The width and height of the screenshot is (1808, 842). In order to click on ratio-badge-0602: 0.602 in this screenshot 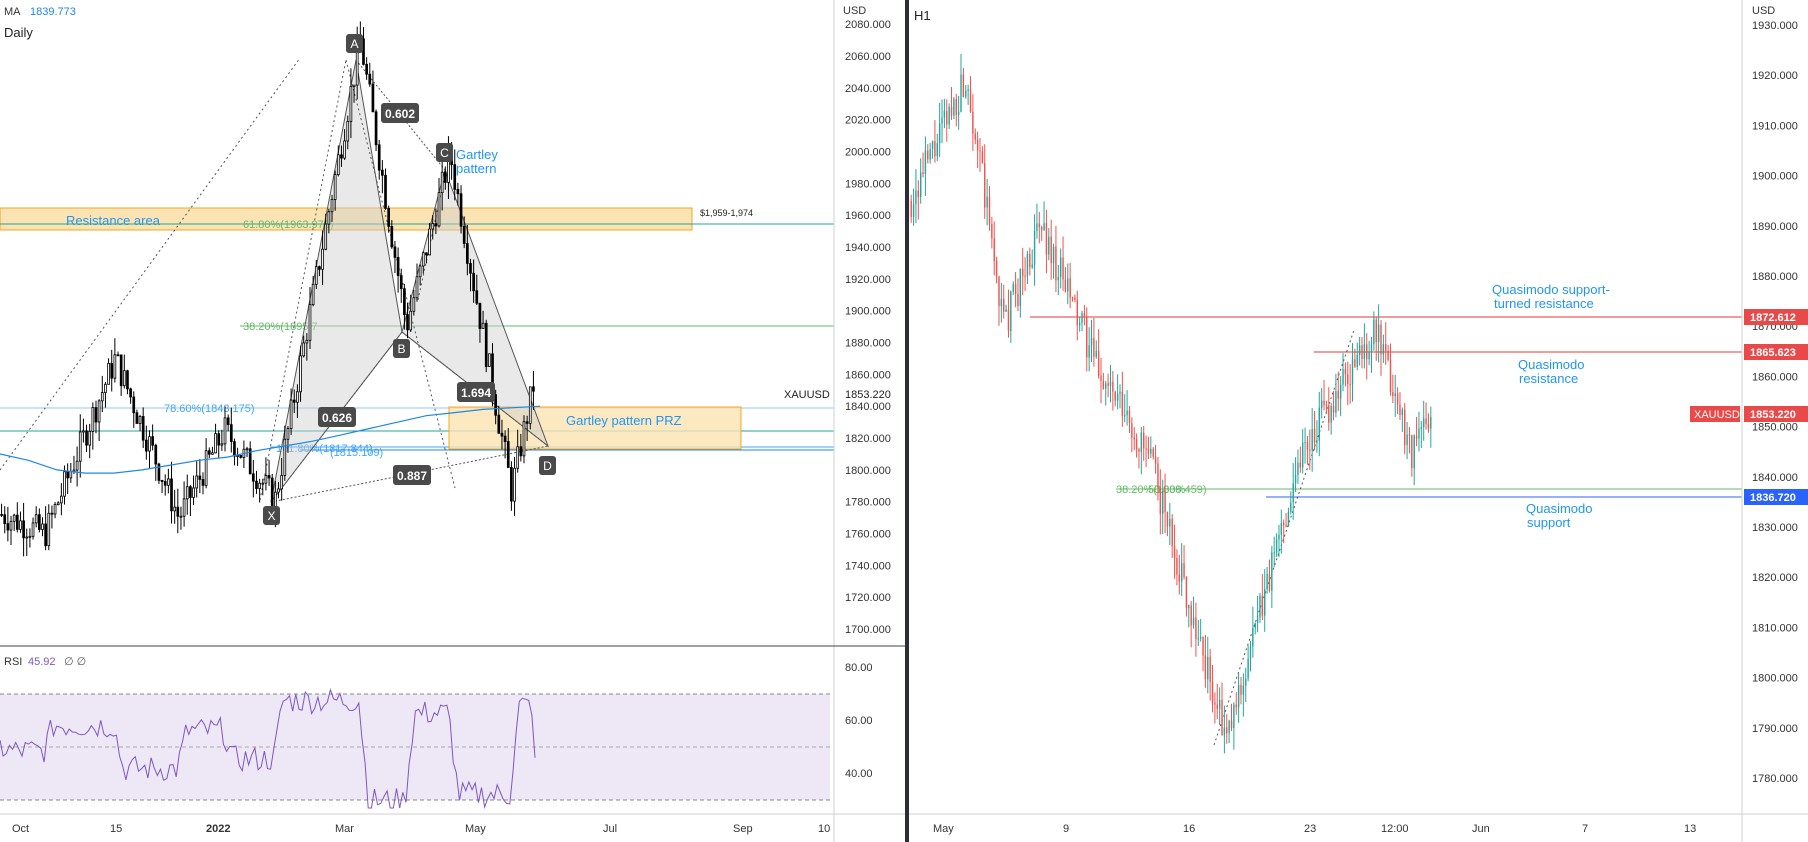, I will do `click(400, 113)`.